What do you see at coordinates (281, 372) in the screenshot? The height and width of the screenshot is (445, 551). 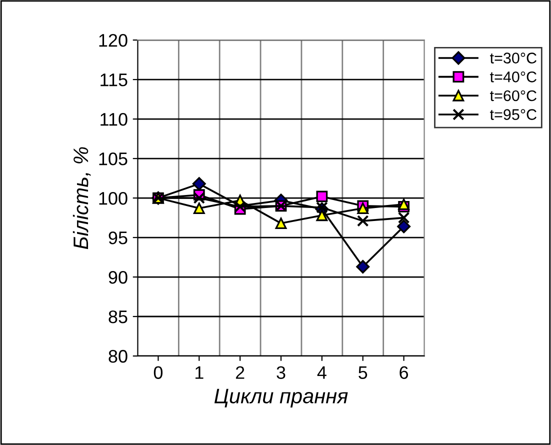 I see `x-tick-label: 3` at bounding box center [281, 372].